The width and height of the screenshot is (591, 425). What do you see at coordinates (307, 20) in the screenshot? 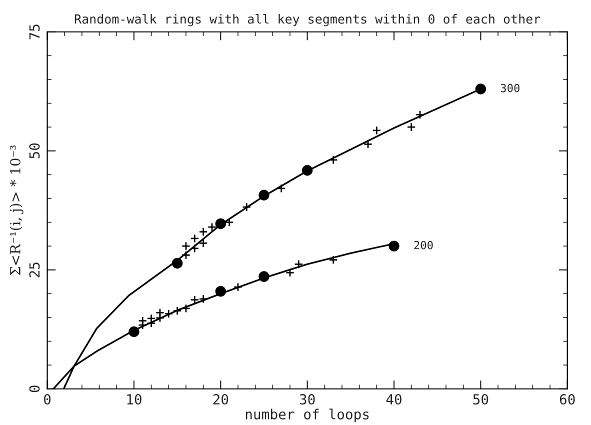
I see `chart-title: Random-walk rings with all key segments within 0 of each other` at bounding box center [307, 20].